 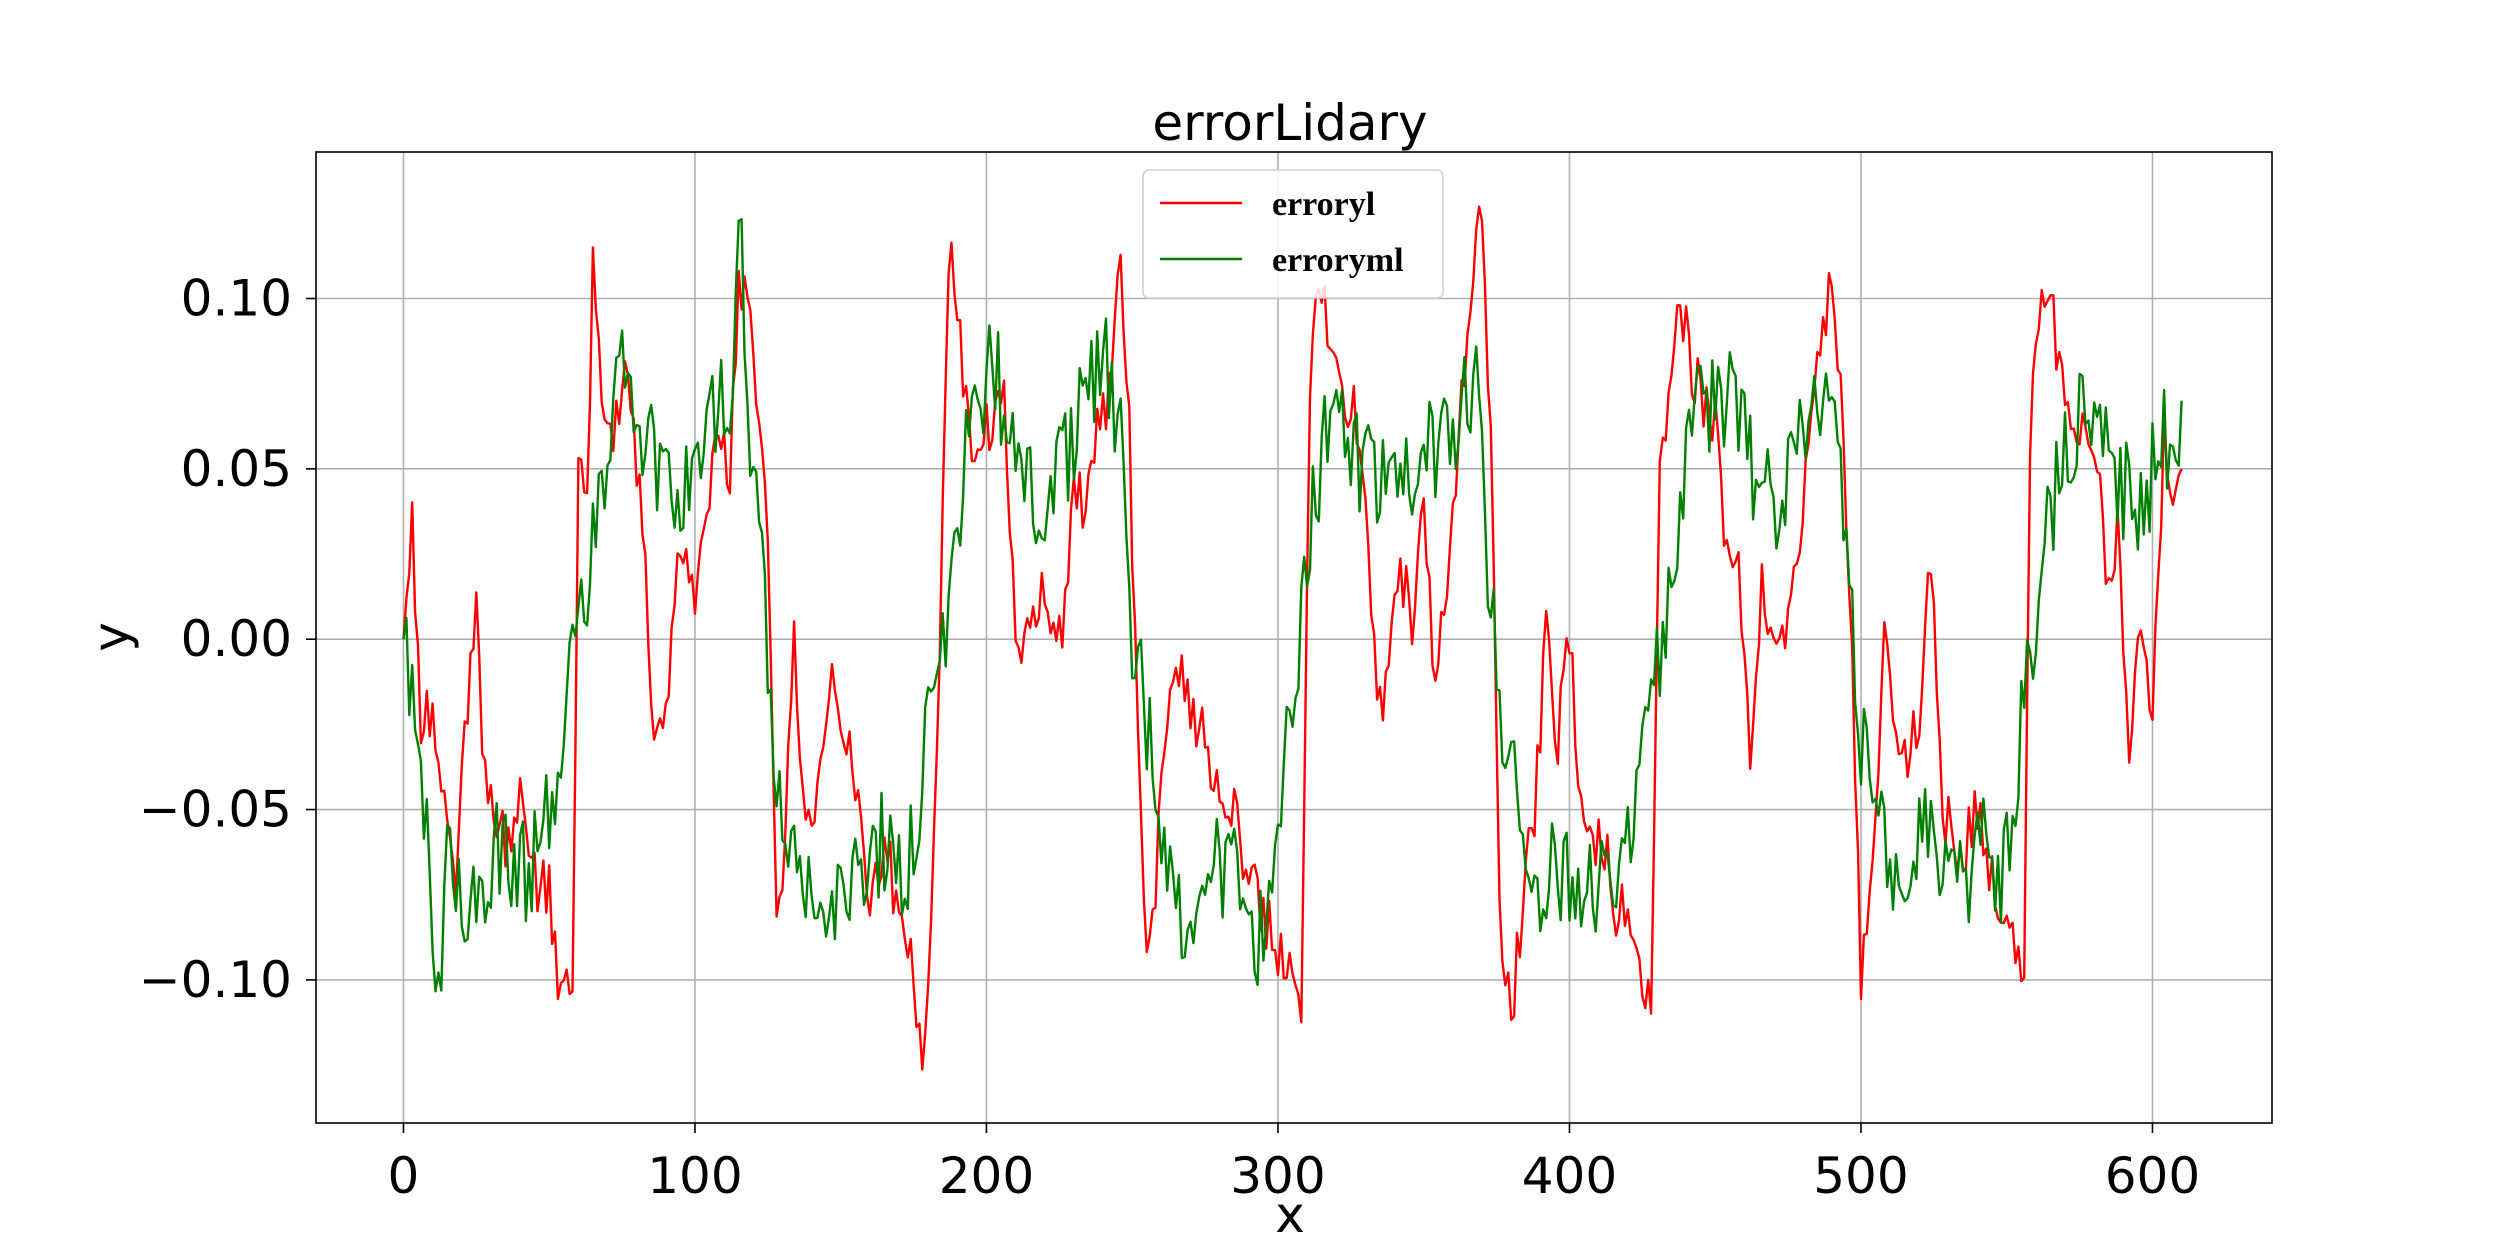 I want to click on y-axis-label: y, so click(x=111, y=637).